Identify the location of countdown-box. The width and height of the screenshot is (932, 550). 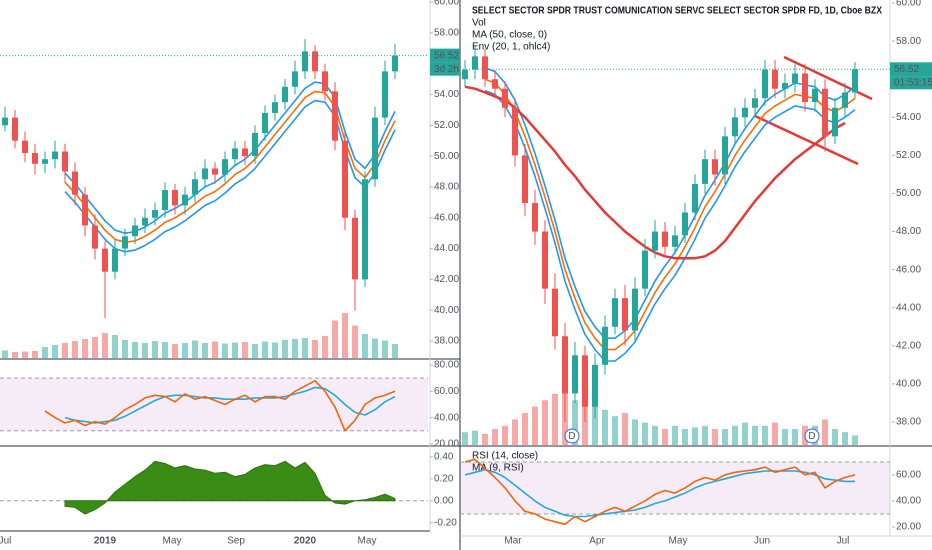
(911, 83).